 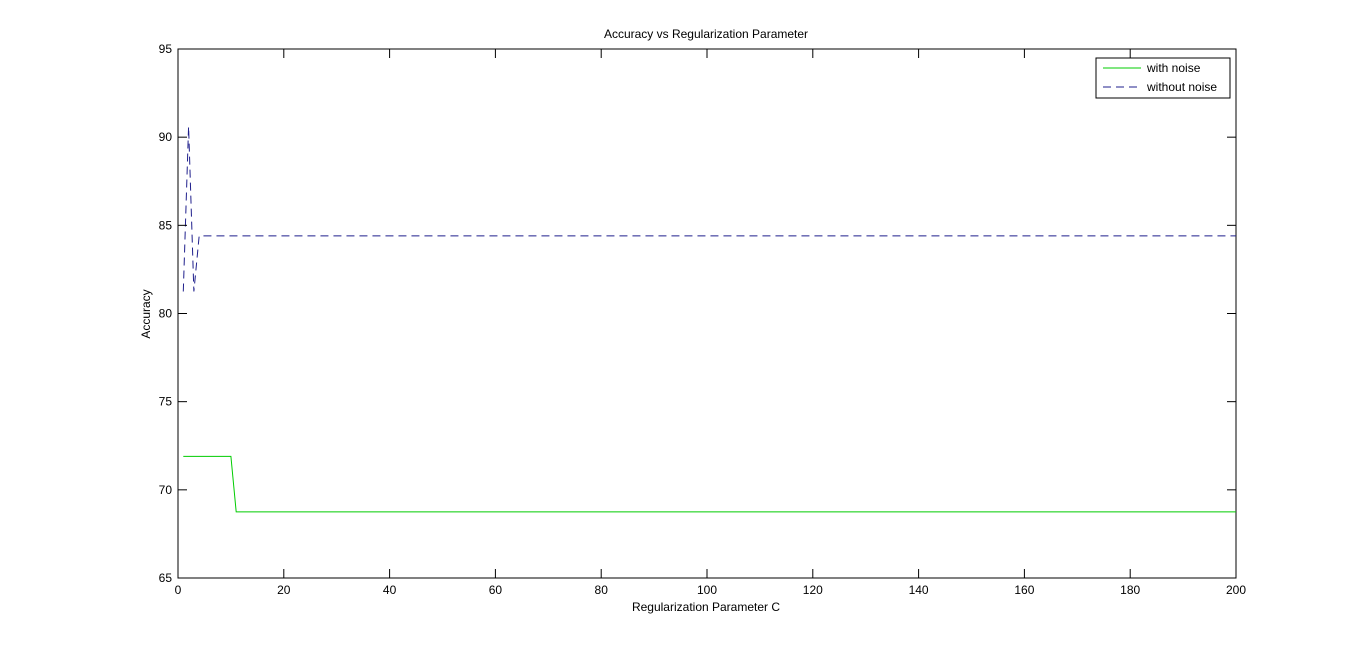 I want to click on y-tick-label: 80, so click(x=166, y=314).